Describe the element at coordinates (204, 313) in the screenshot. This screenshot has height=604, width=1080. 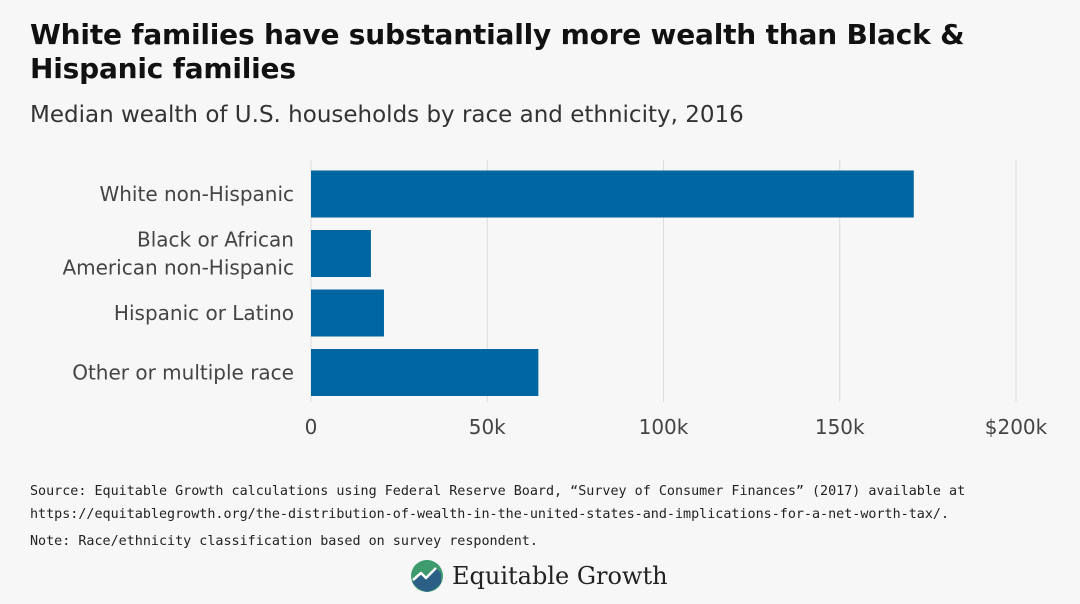
I see `category-label: Hispanic or Latino` at that location.